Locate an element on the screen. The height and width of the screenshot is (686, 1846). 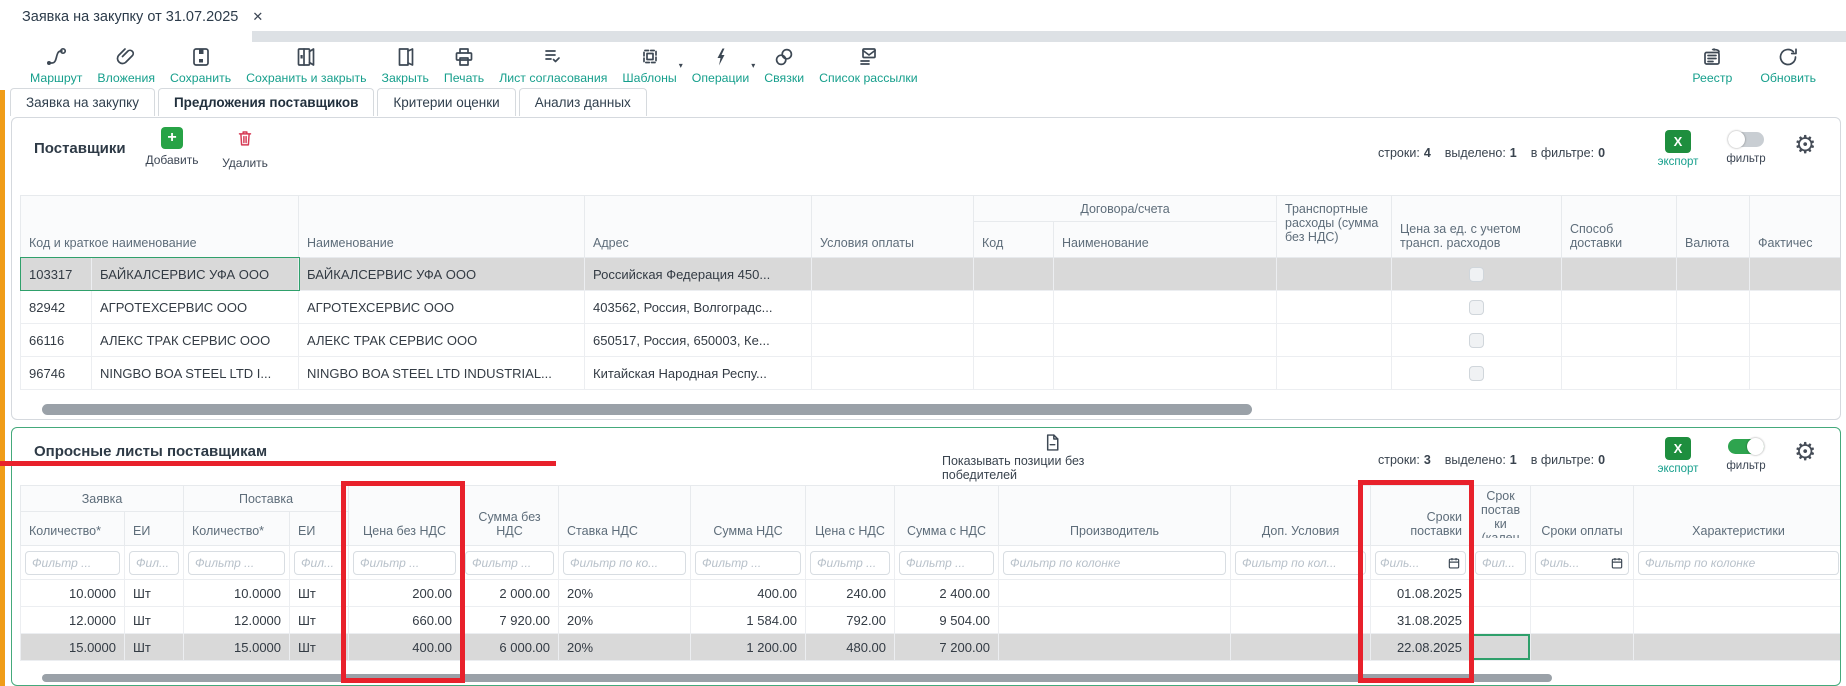
close-document-button: Закрыть is located at coordinates (405, 65).